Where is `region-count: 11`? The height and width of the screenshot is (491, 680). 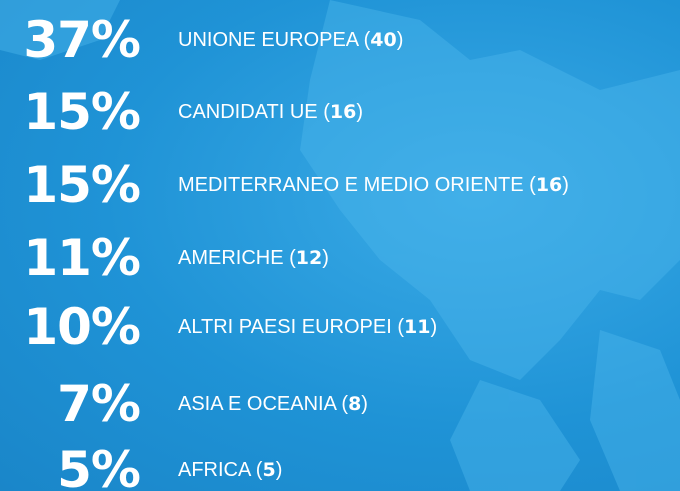
region-count: 11 is located at coordinates (417, 327).